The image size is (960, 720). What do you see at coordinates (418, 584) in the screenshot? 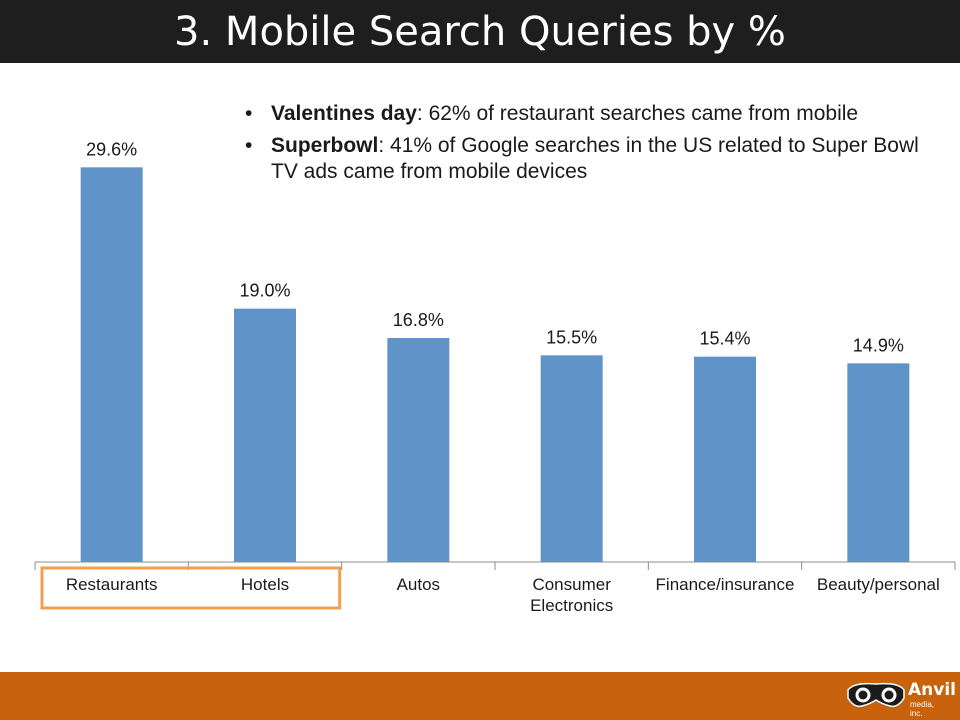
I see `x-tick-label: Autos` at bounding box center [418, 584].